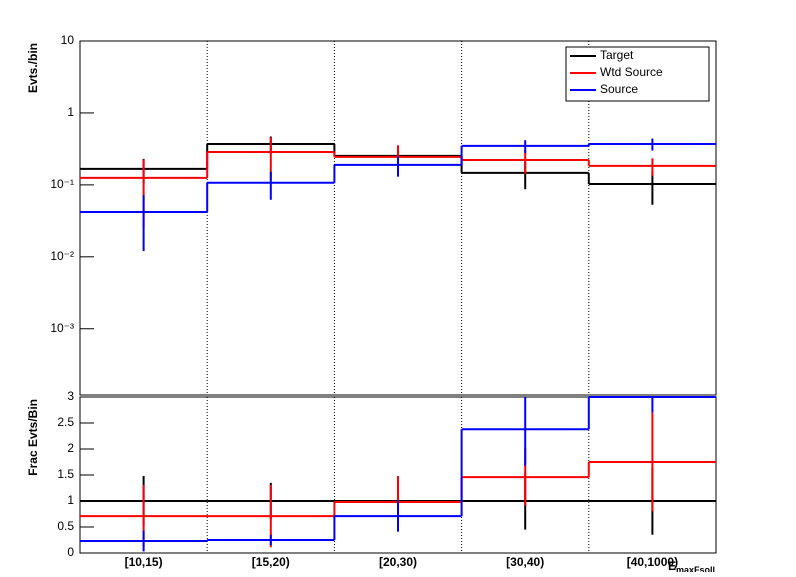 This screenshot has width=796, height=577. I want to click on y-tick-label: 0, so click(70, 552).